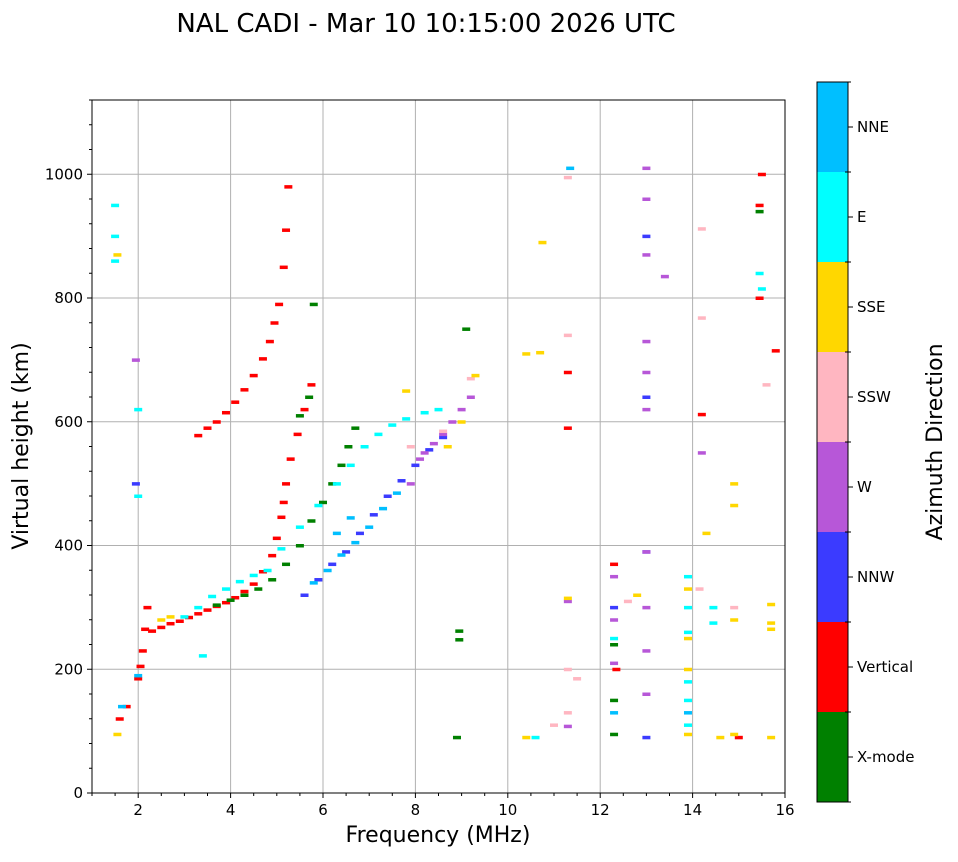 The height and width of the screenshot is (862, 958). I want to click on x-axis-label: Frequency (MHz), so click(438, 835).